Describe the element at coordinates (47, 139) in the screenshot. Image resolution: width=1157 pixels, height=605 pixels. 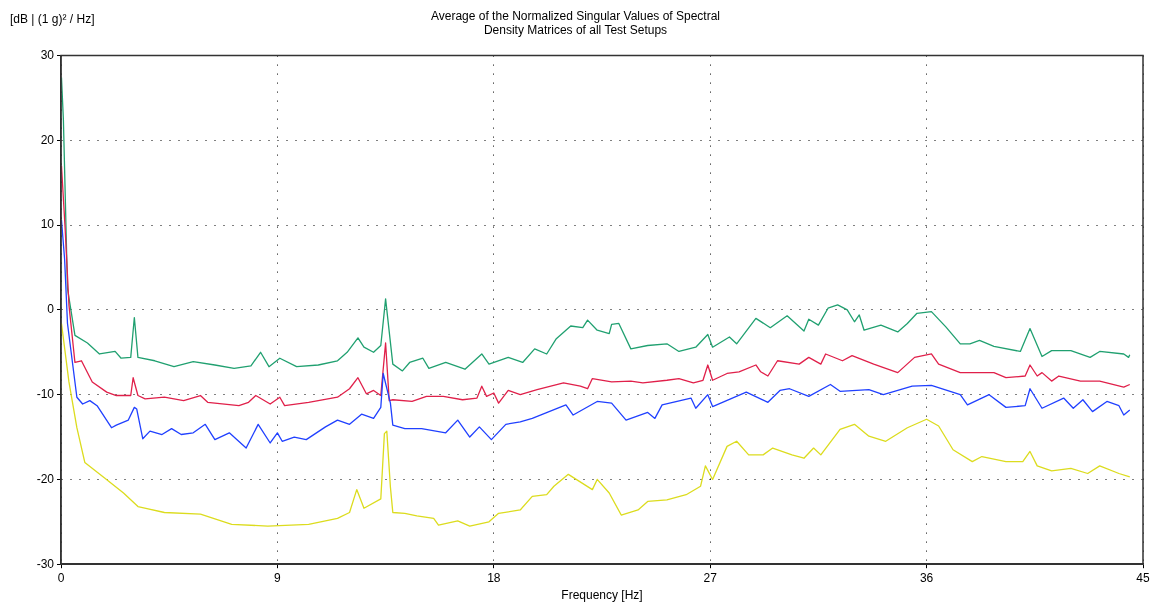
I see `y-tick-label: 20` at that location.